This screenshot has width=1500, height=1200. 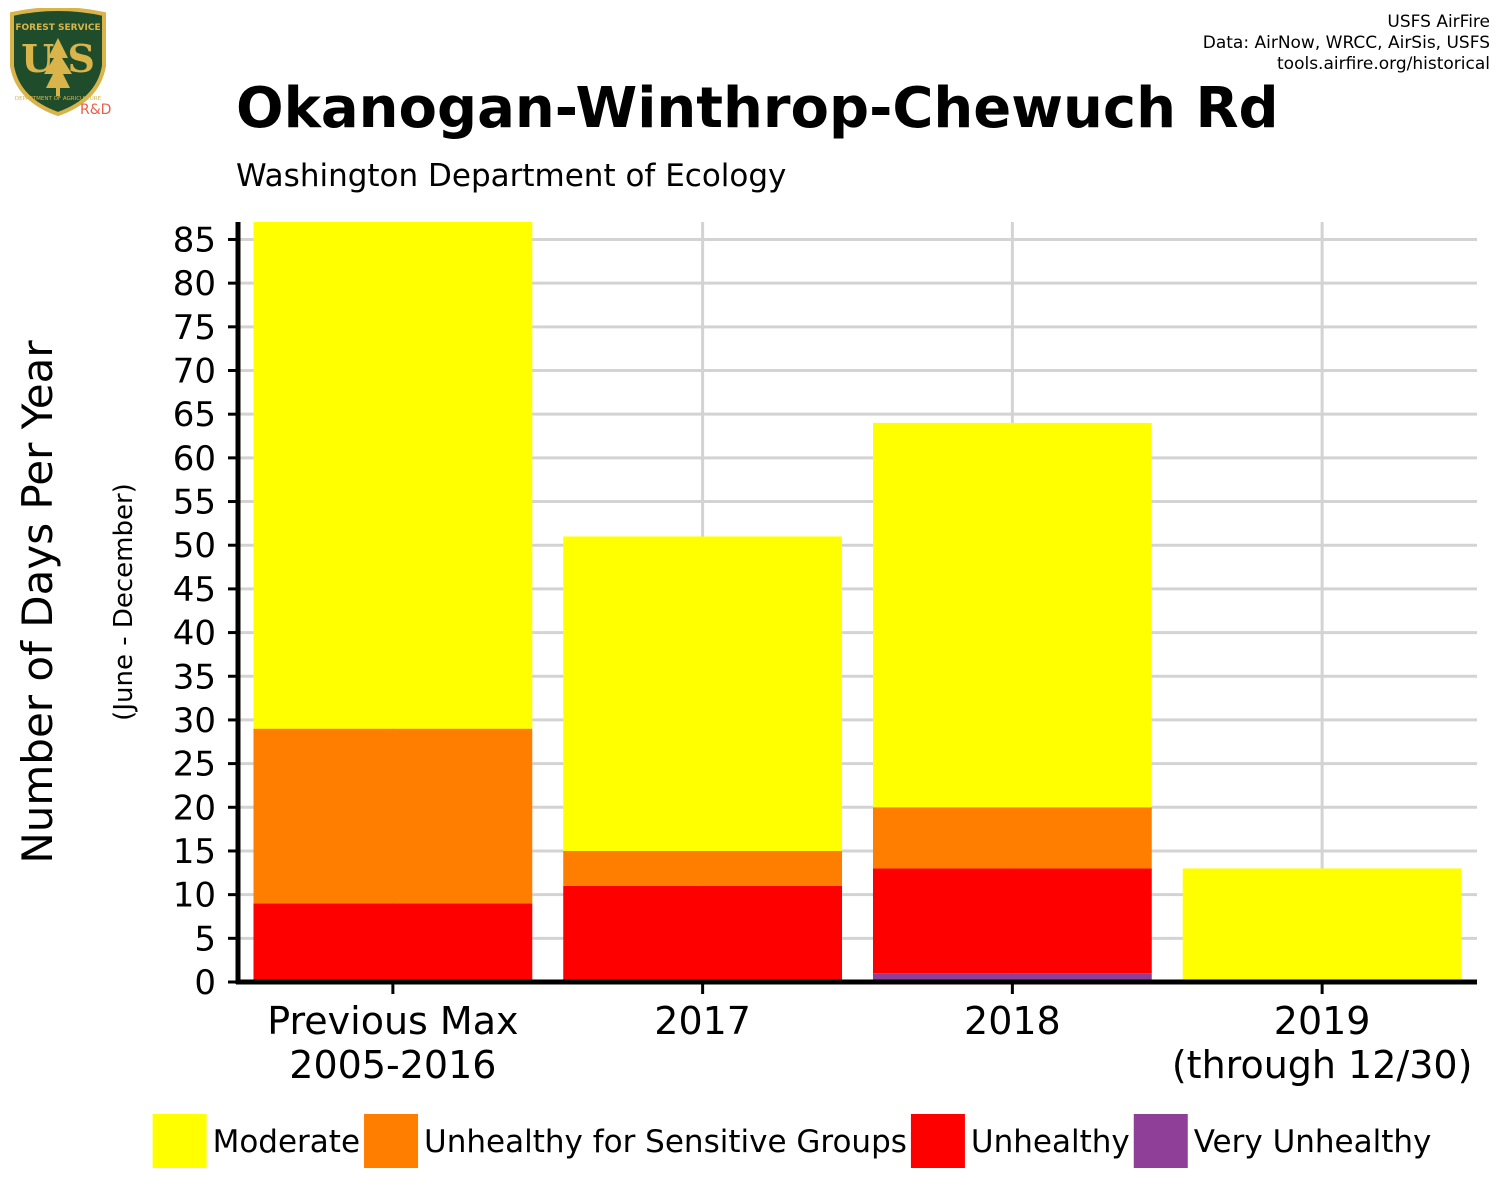 What do you see at coordinates (1322, 1065) in the screenshot?
I see `x-tick-label: (through 12/30)` at bounding box center [1322, 1065].